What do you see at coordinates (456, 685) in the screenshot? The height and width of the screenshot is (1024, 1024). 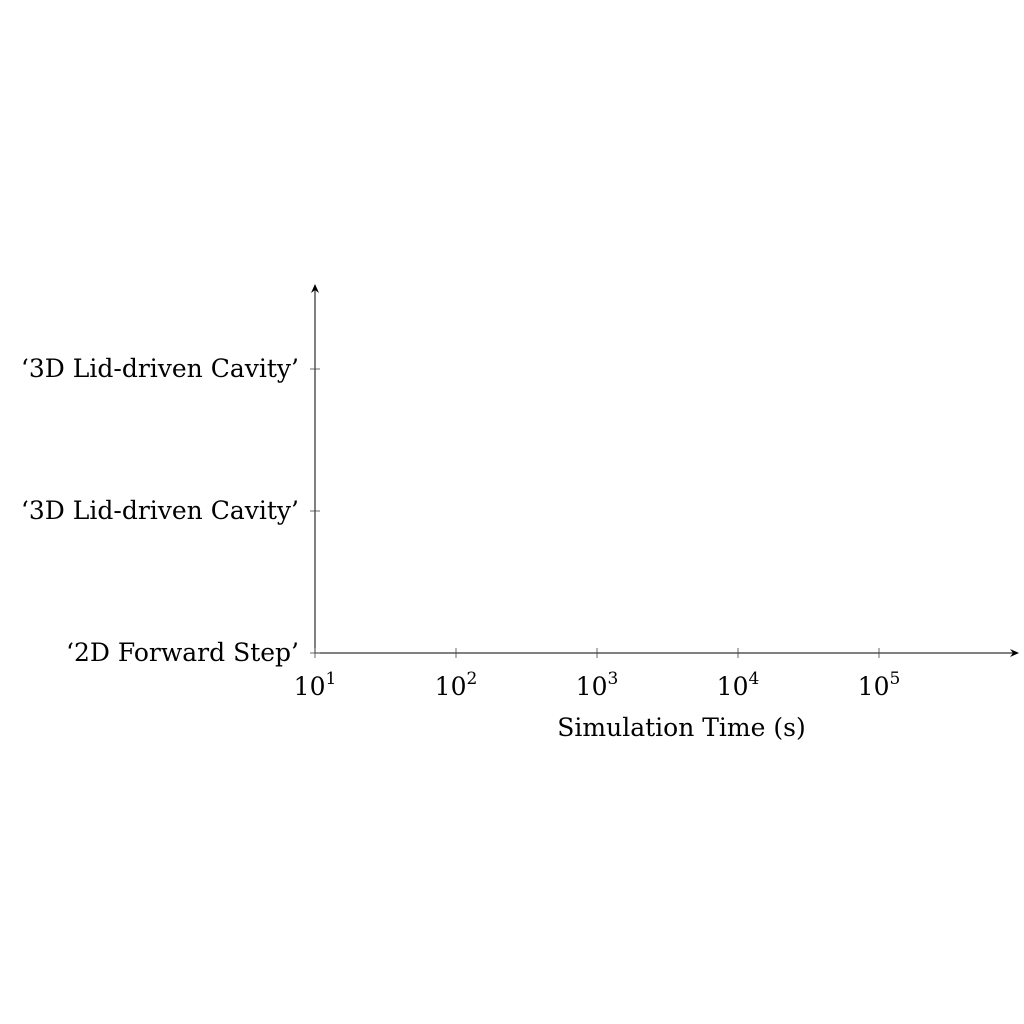 I see `x-tick-label: 102` at bounding box center [456, 685].